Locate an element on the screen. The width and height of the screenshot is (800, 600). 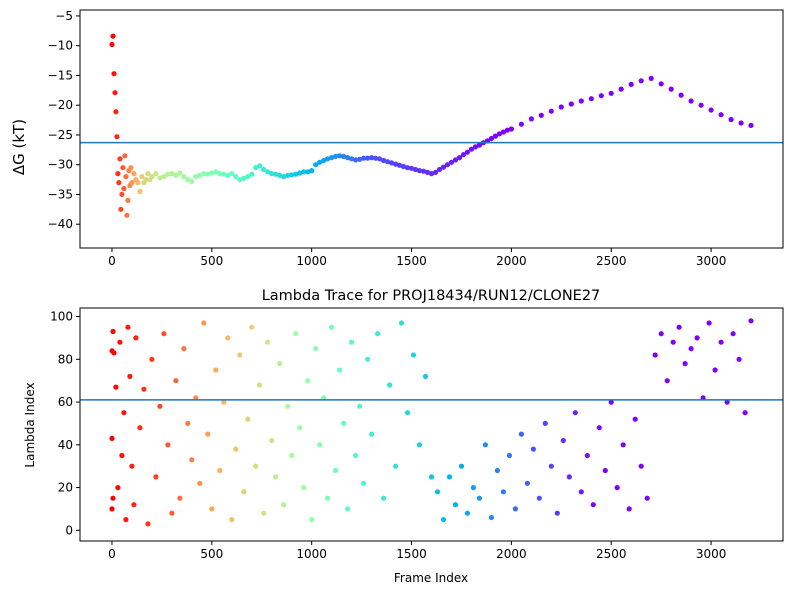
x-tick-label: 2500 is located at coordinates (611, 261).